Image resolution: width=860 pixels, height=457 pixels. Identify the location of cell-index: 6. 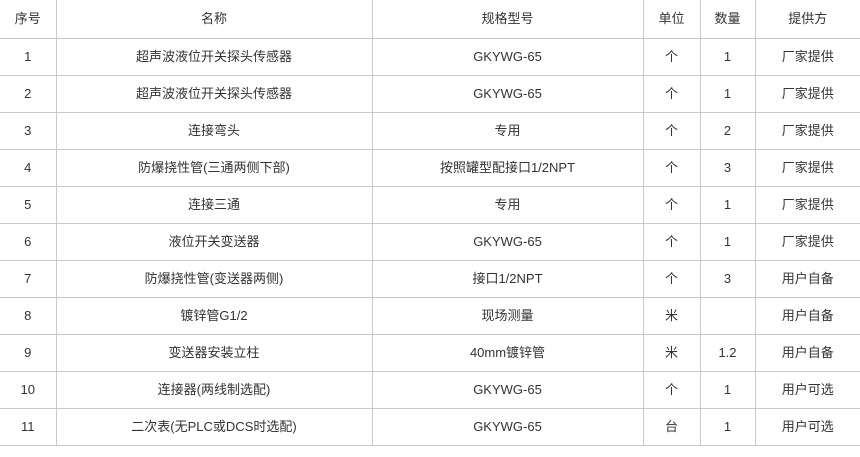
(28, 242).